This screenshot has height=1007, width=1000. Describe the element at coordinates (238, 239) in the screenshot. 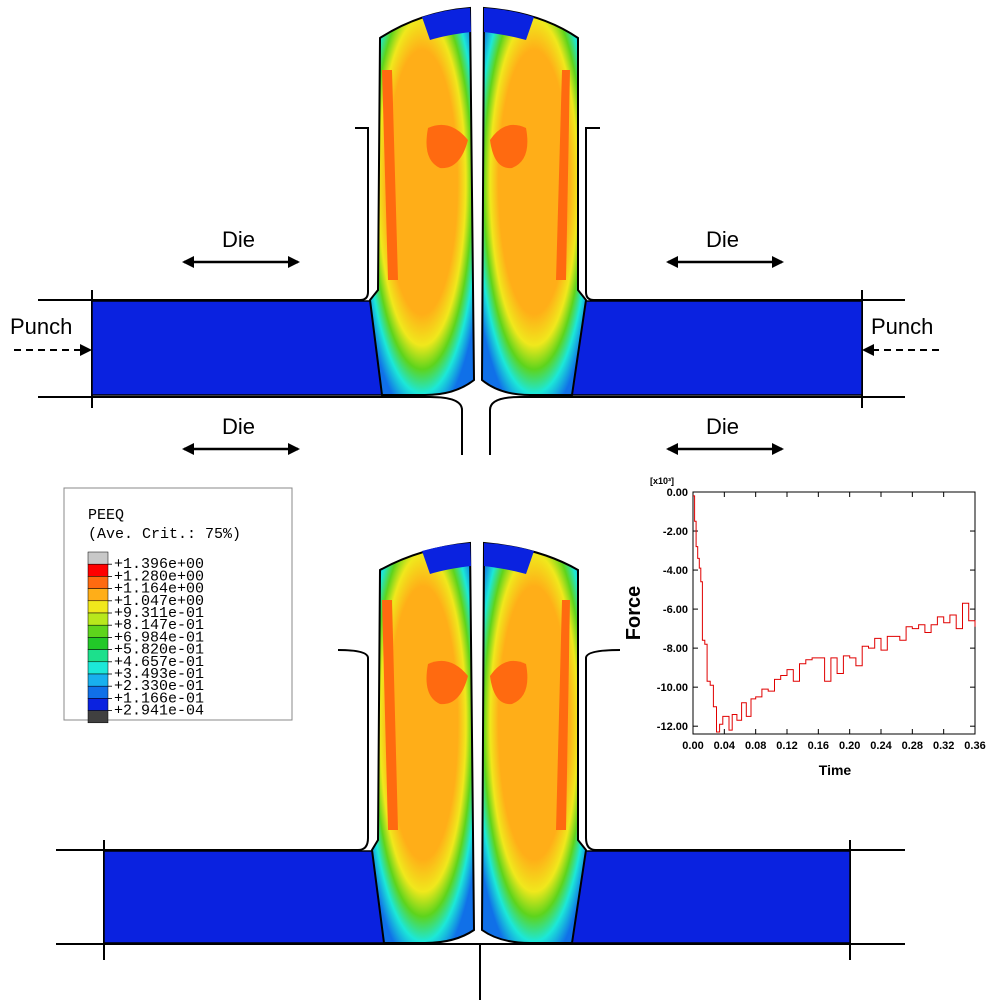

I see `die-label-upper-left: Die` at that location.